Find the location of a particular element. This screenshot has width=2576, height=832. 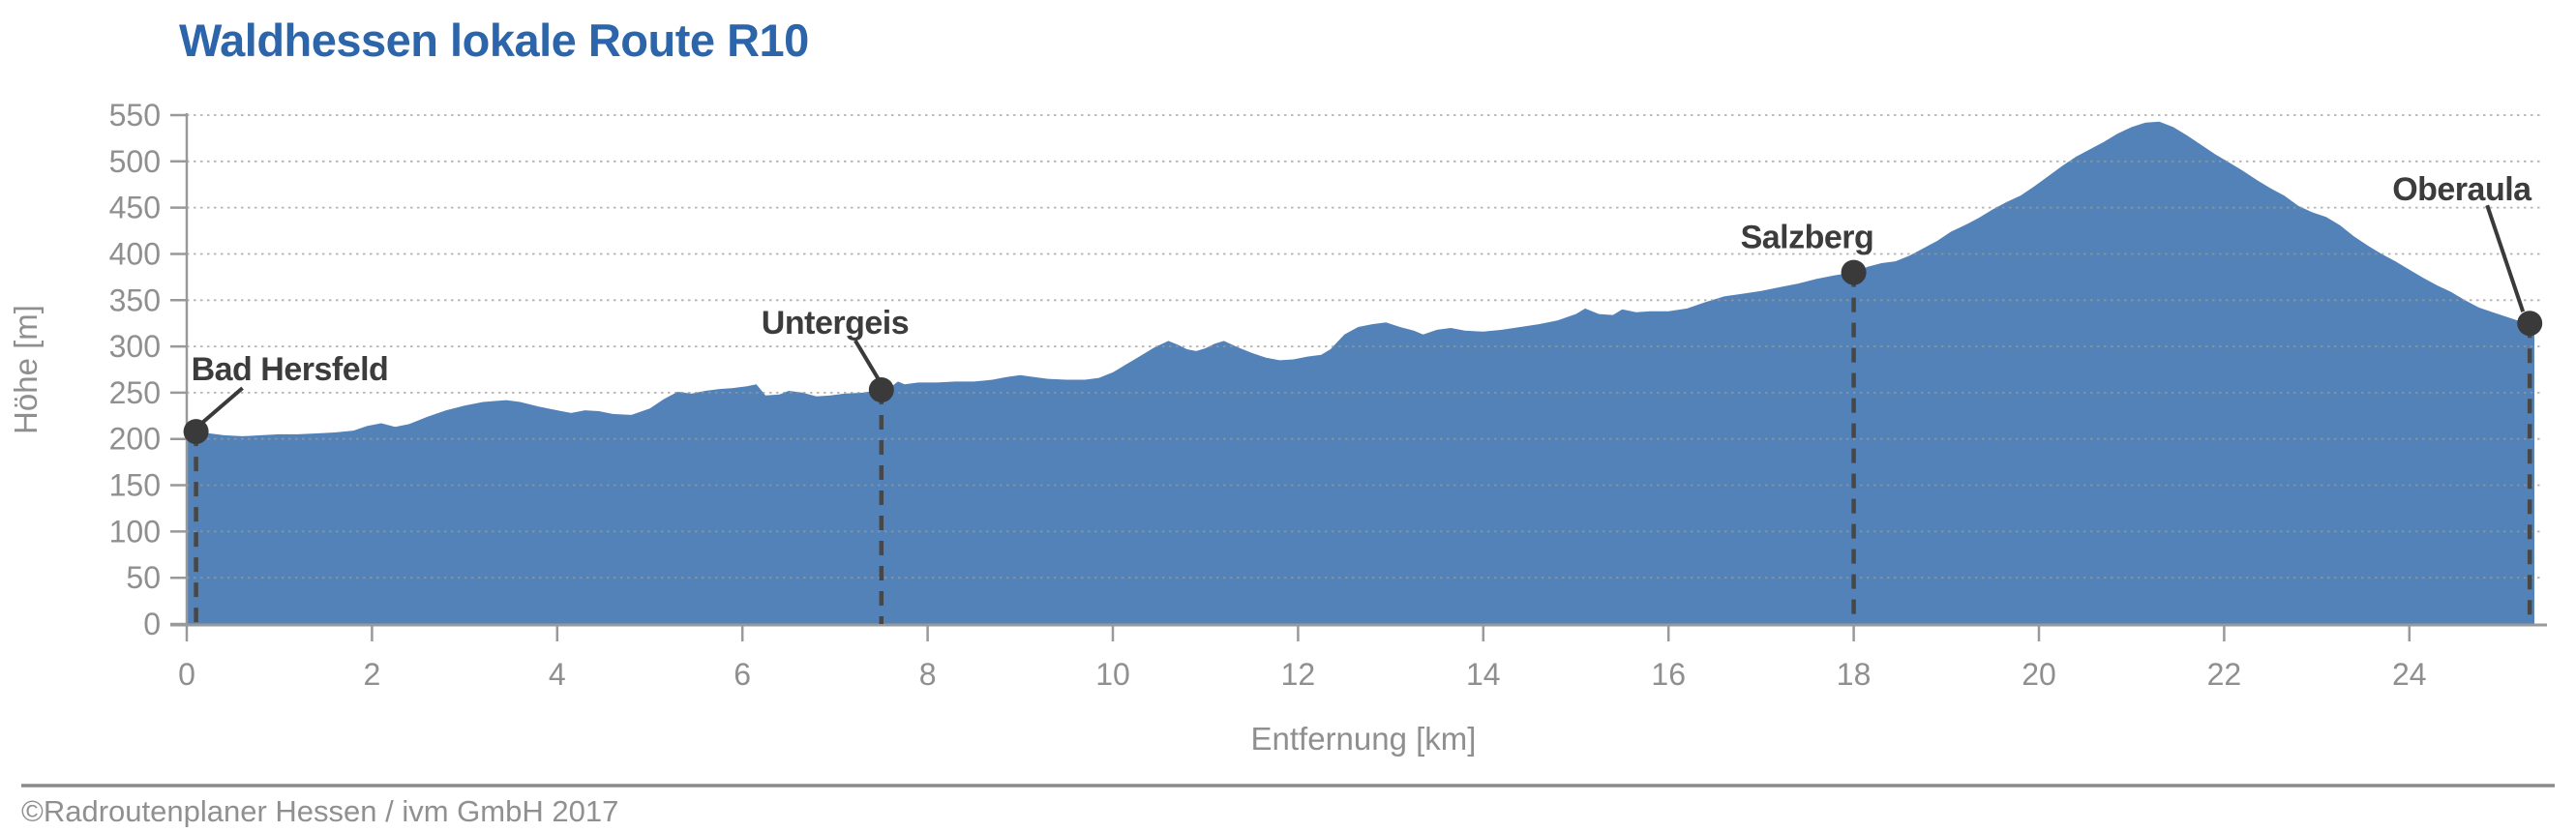

x-ticks-group: 0 2 4 6 8 10 12 14 16 18 20 22 24 is located at coordinates (1302, 658).